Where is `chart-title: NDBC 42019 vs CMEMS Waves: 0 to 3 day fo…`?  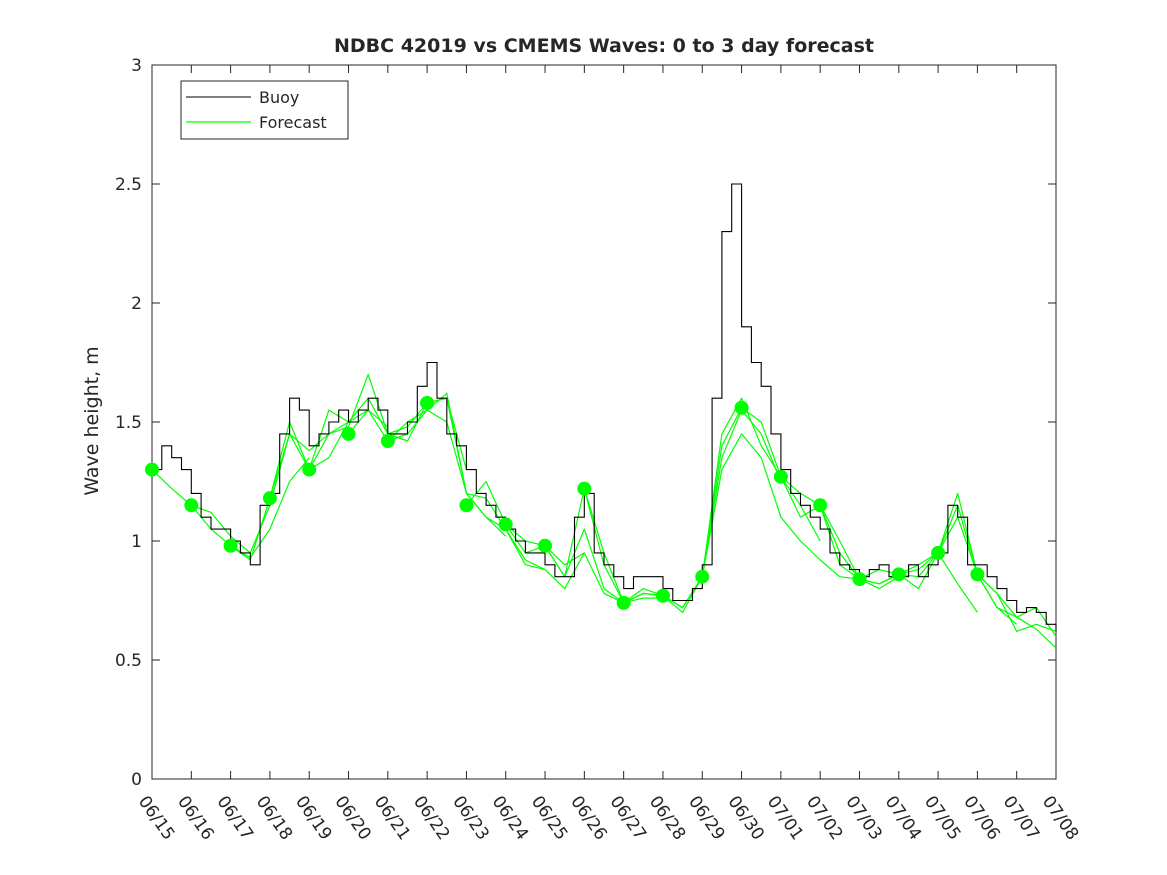
chart-title: NDBC 42019 vs CMEMS Waves: 0 to 3 day fo… is located at coordinates (604, 46).